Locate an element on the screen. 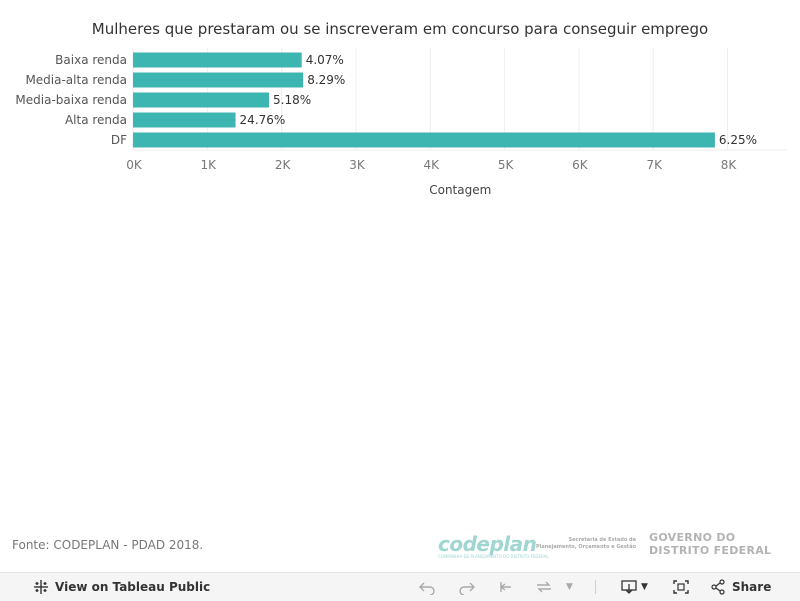 The image size is (800, 601). x-axis-title: Contagem is located at coordinates (460, 190).